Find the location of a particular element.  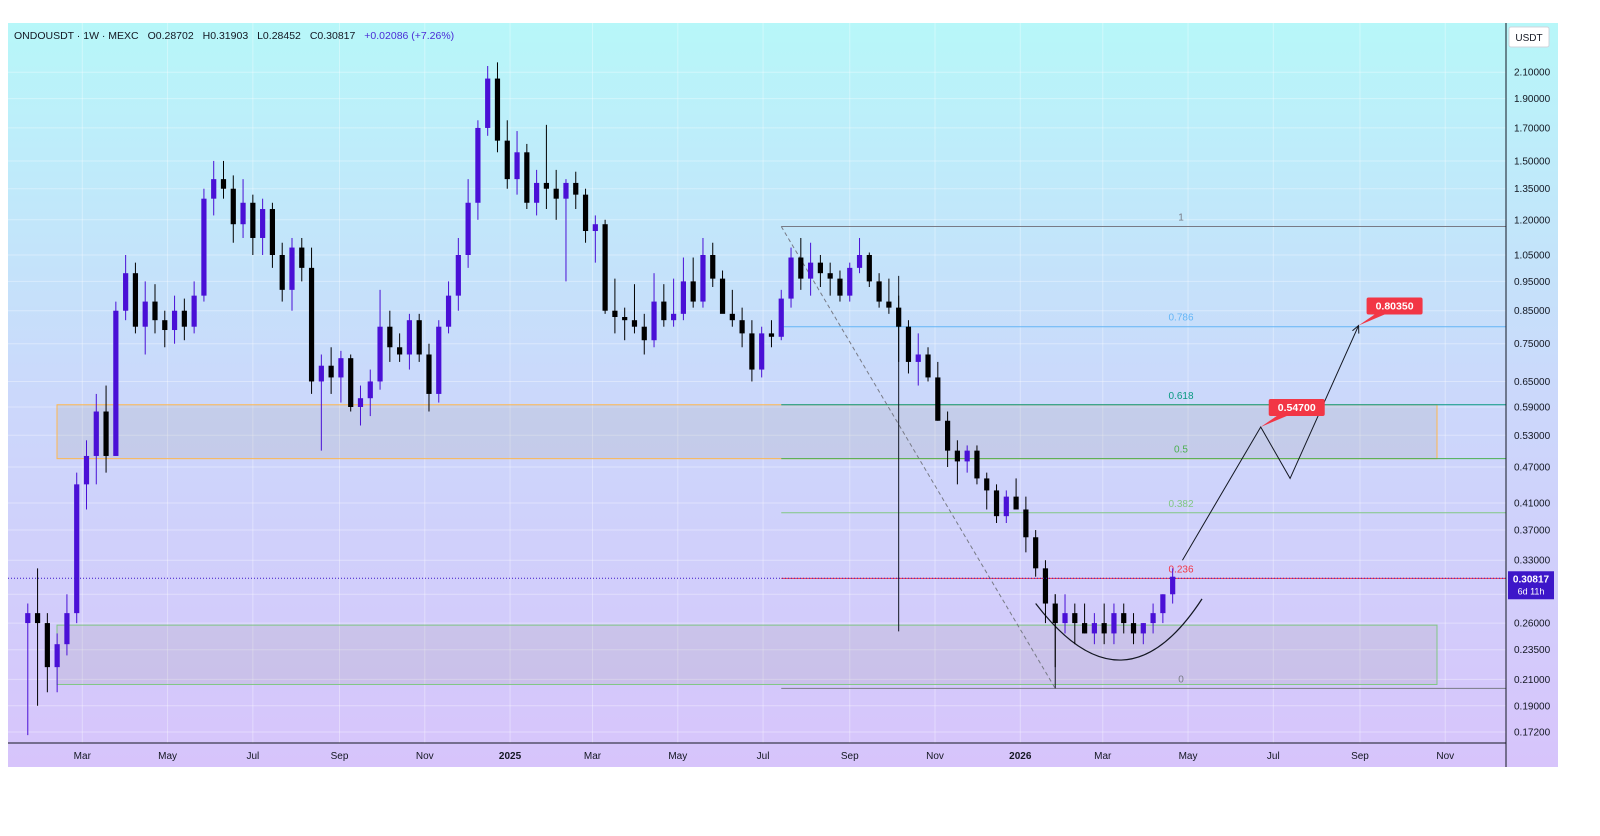

fib-label: 0.618 is located at coordinates (1180, 396).